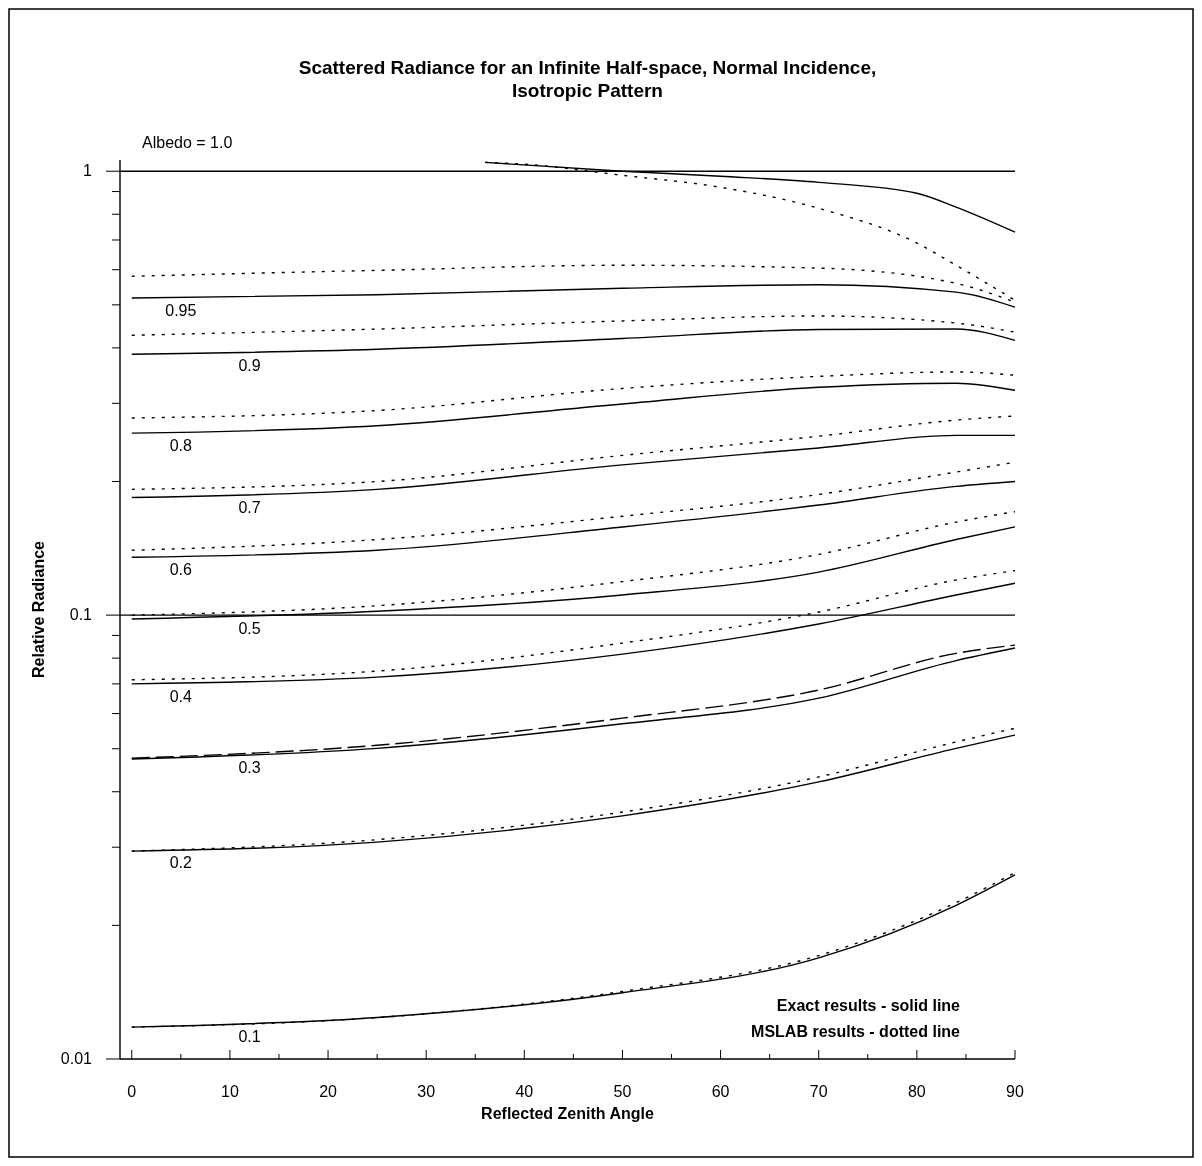 This screenshot has height=1166, width=1202. Describe the element at coordinates (249, 365) in the screenshot. I see `series-label: 0.9` at that location.